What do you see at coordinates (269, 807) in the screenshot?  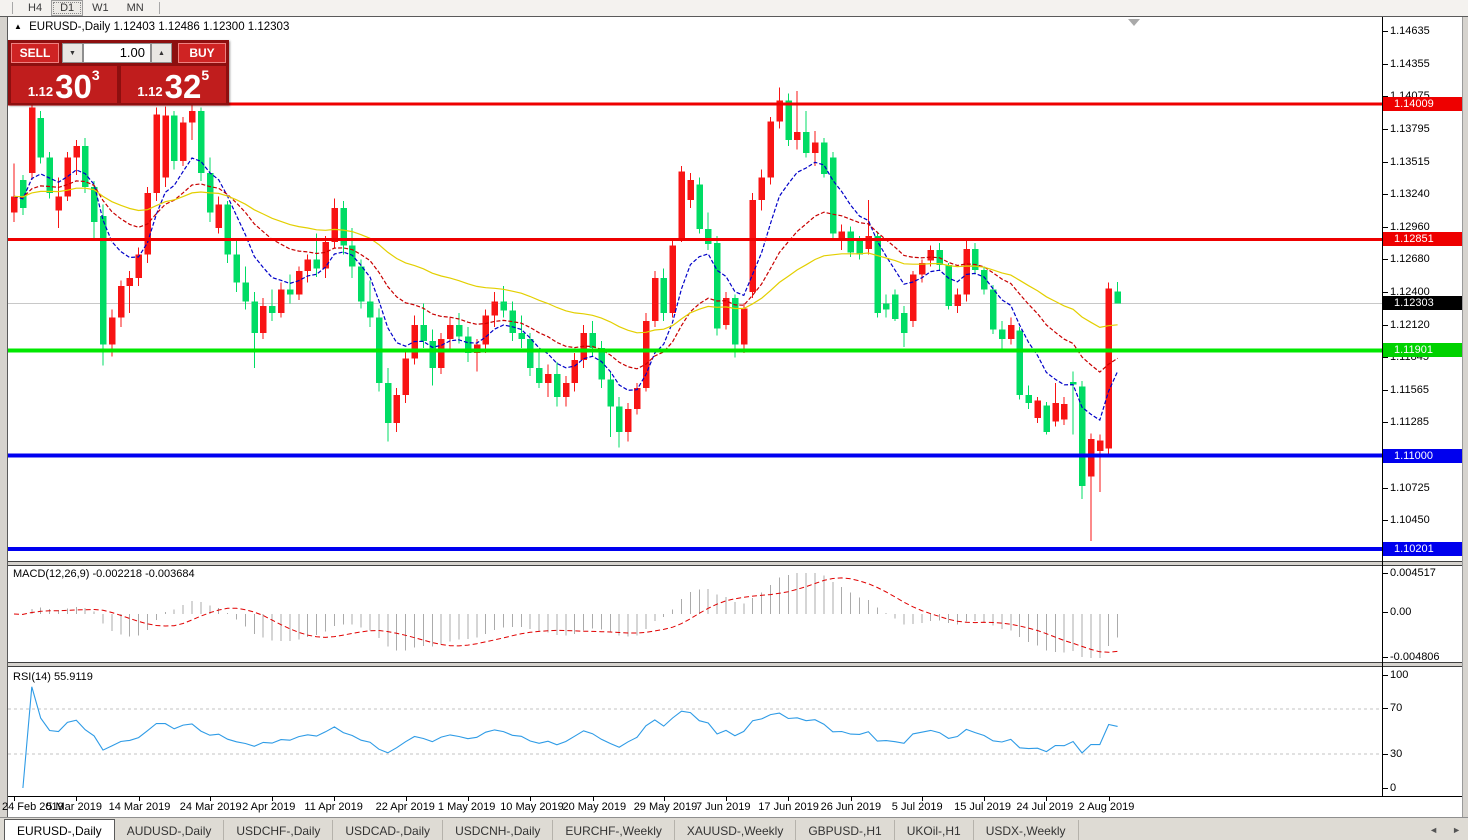 I see `date-label: 2 Apr 2019` at bounding box center [269, 807].